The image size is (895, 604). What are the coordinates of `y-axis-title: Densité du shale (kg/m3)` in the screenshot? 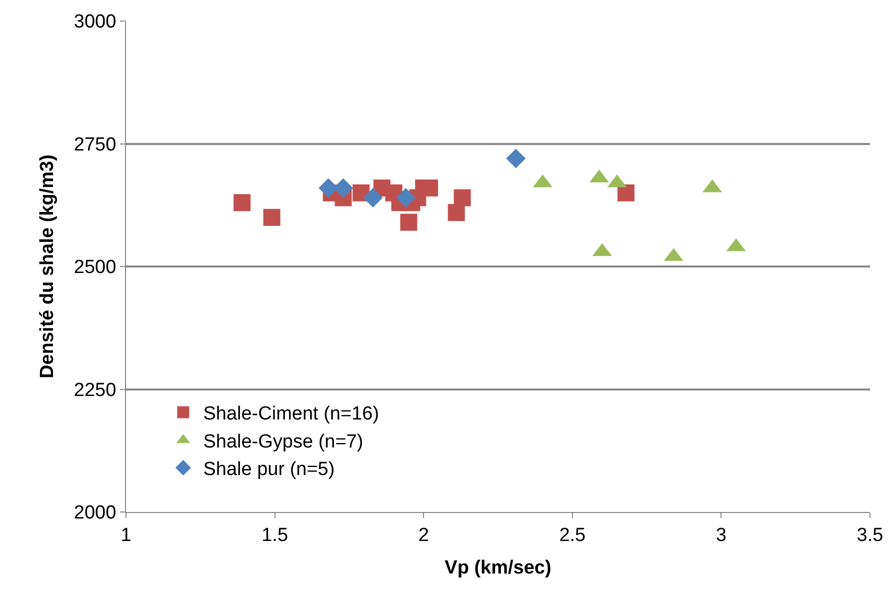 It's located at (47, 266).